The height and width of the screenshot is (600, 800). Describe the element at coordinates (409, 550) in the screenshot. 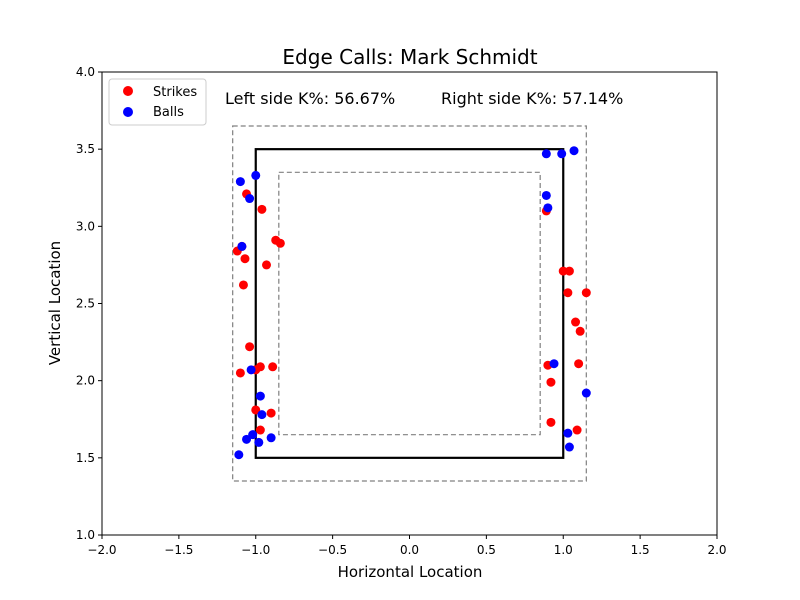

I see `x-tick-label: 0.0` at that location.